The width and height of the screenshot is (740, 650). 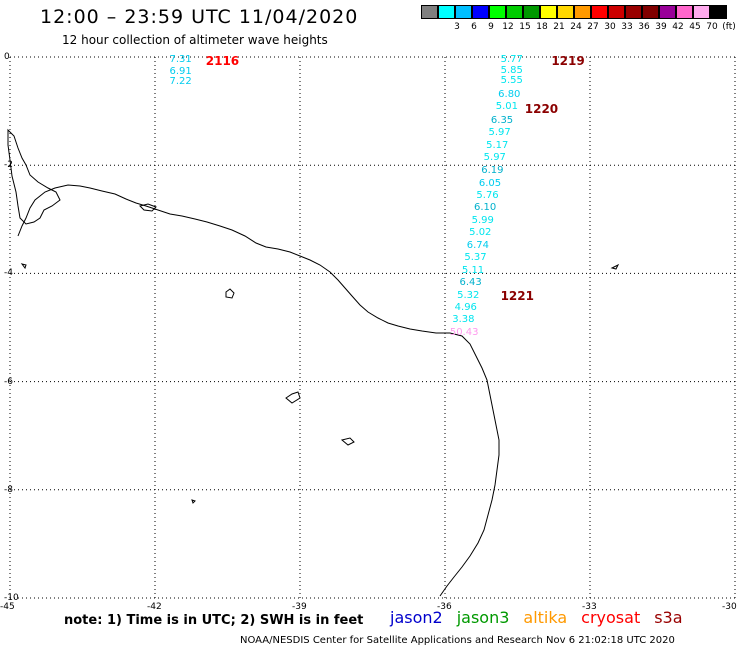 I want to click on lat-tick-label: -10, so click(x=11, y=598).